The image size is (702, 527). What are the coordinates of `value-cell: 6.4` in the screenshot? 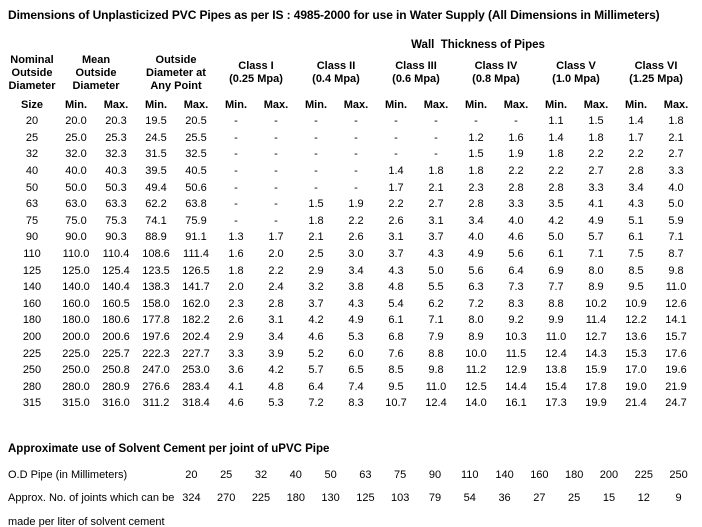 It's located at (516, 270).